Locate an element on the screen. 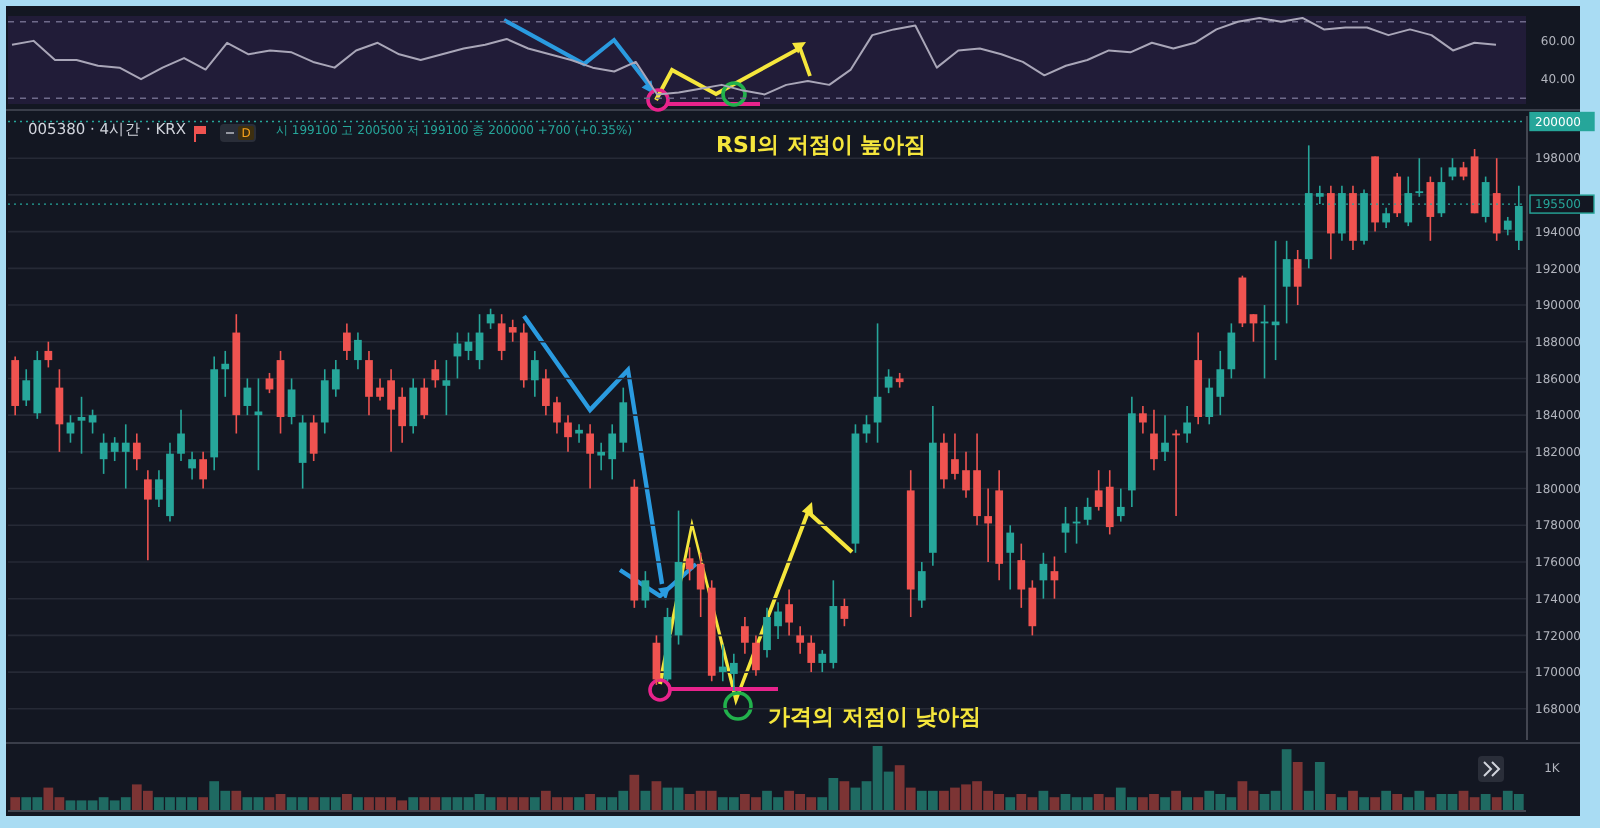 This screenshot has height=828, width=1600. annotation: RSI의 저점이 높아짐 is located at coordinates (821, 145).